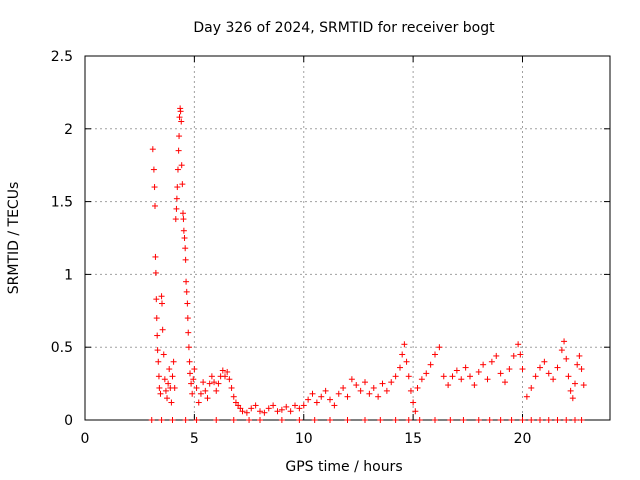  What do you see at coordinates (68, 421) in the screenshot?
I see `y-tick-label: 0` at bounding box center [68, 421].